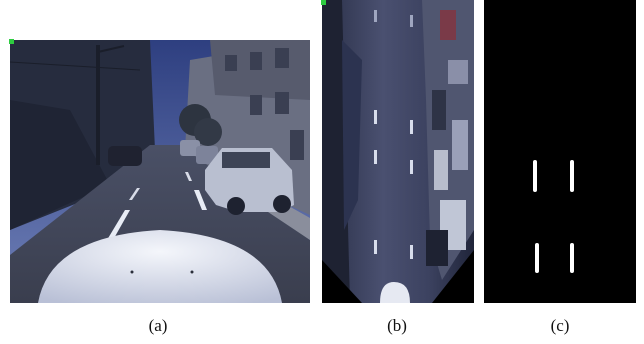 The height and width of the screenshot is (344, 644). I want to click on lane-mark-bottom-right, so click(572, 258).